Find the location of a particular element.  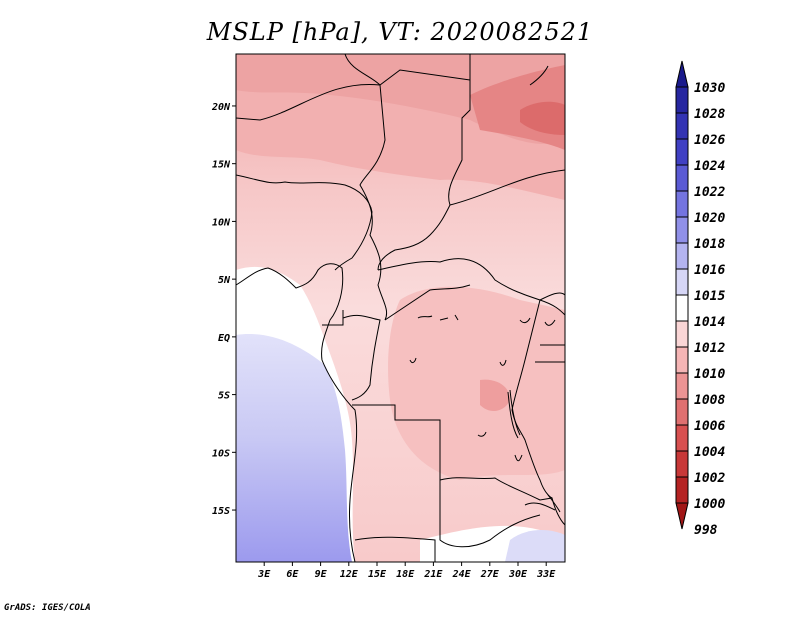

colorbar-label: 1010 is located at coordinates (709, 374).